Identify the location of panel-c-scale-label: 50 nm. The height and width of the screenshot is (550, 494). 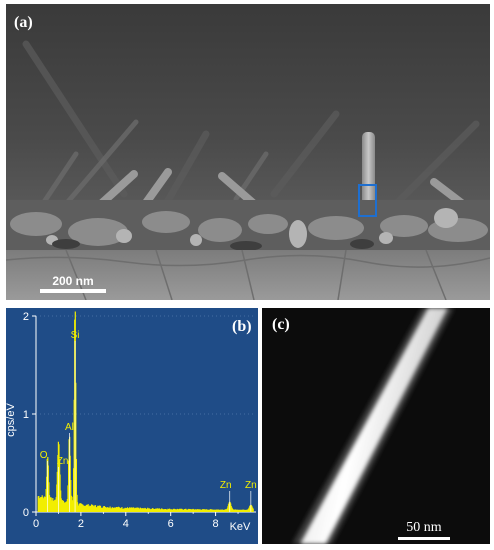
(424, 527).